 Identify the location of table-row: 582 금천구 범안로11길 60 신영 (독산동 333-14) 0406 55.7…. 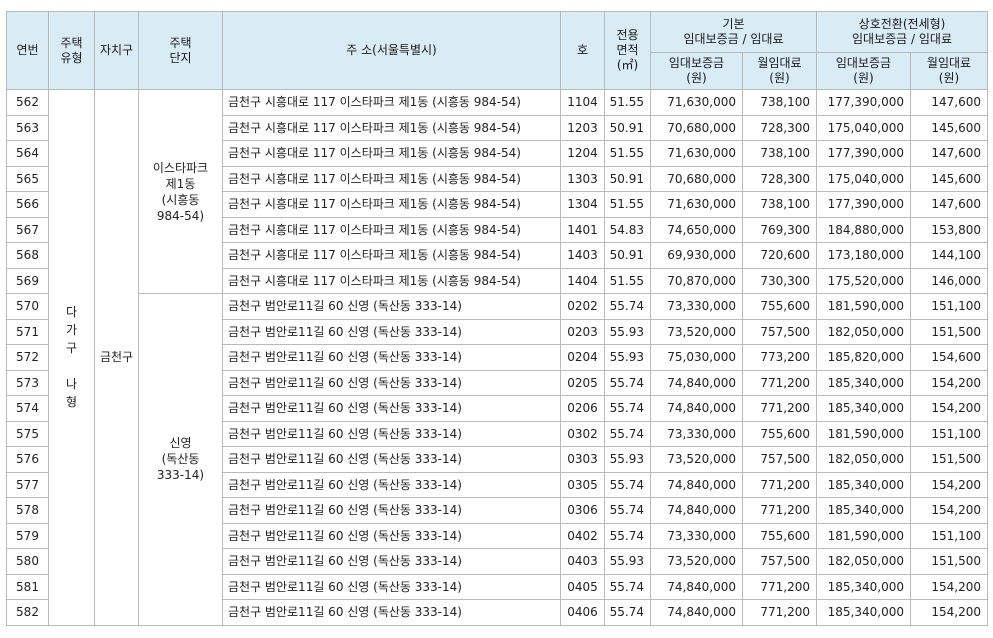
(497, 612).